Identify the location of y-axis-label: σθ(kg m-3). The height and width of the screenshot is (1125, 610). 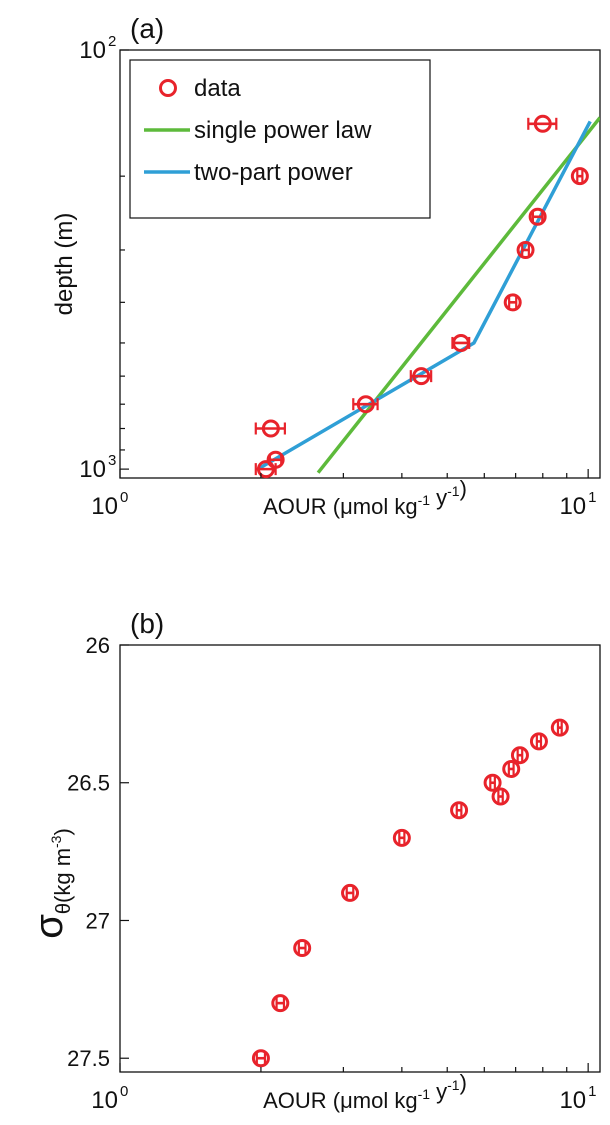
(51, 883).